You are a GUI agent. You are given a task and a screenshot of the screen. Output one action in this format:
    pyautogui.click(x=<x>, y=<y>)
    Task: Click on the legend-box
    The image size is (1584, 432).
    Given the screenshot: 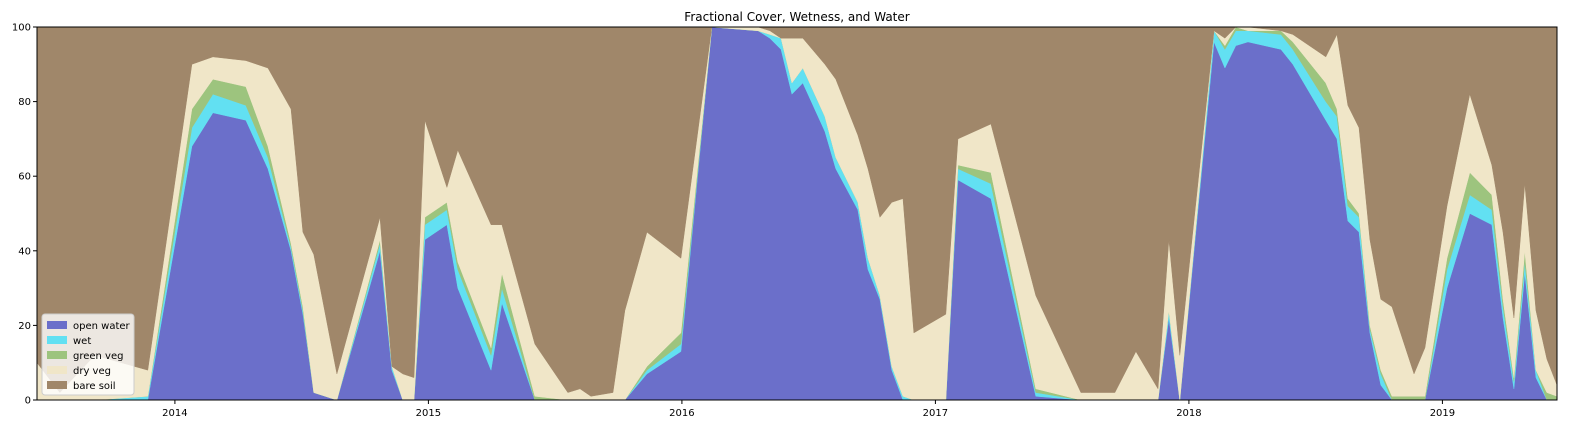 What is the action you would take?
    pyautogui.click(x=88, y=354)
    